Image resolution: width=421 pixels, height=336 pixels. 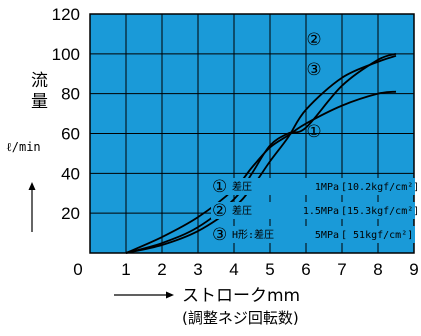 What do you see at coordinates (125, 269) in the screenshot?
I see `x-tick-label: 1` at bounding box center [125, 269].